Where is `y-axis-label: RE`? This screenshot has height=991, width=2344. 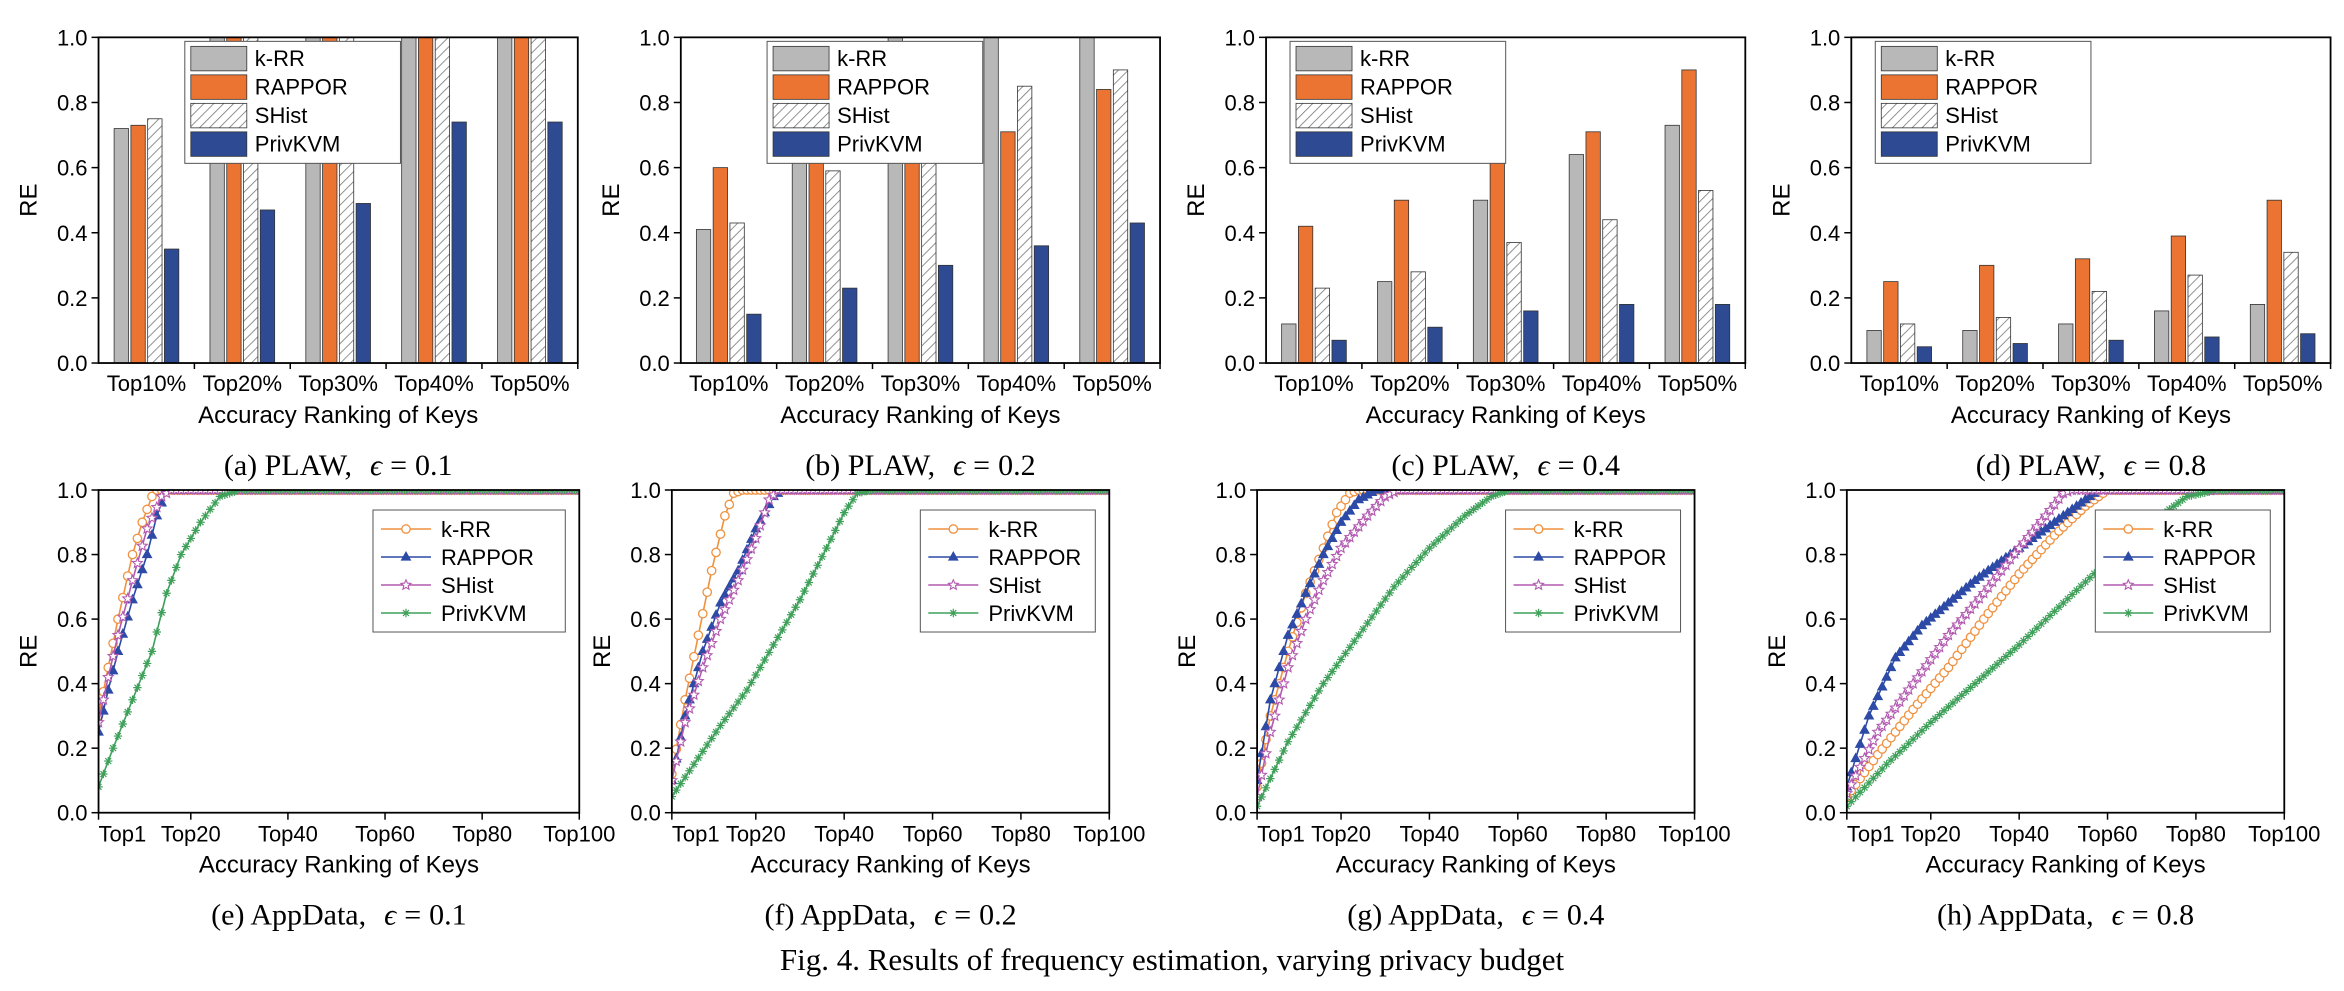 y-axis-label: RE is located at coordinates (1187, 651).